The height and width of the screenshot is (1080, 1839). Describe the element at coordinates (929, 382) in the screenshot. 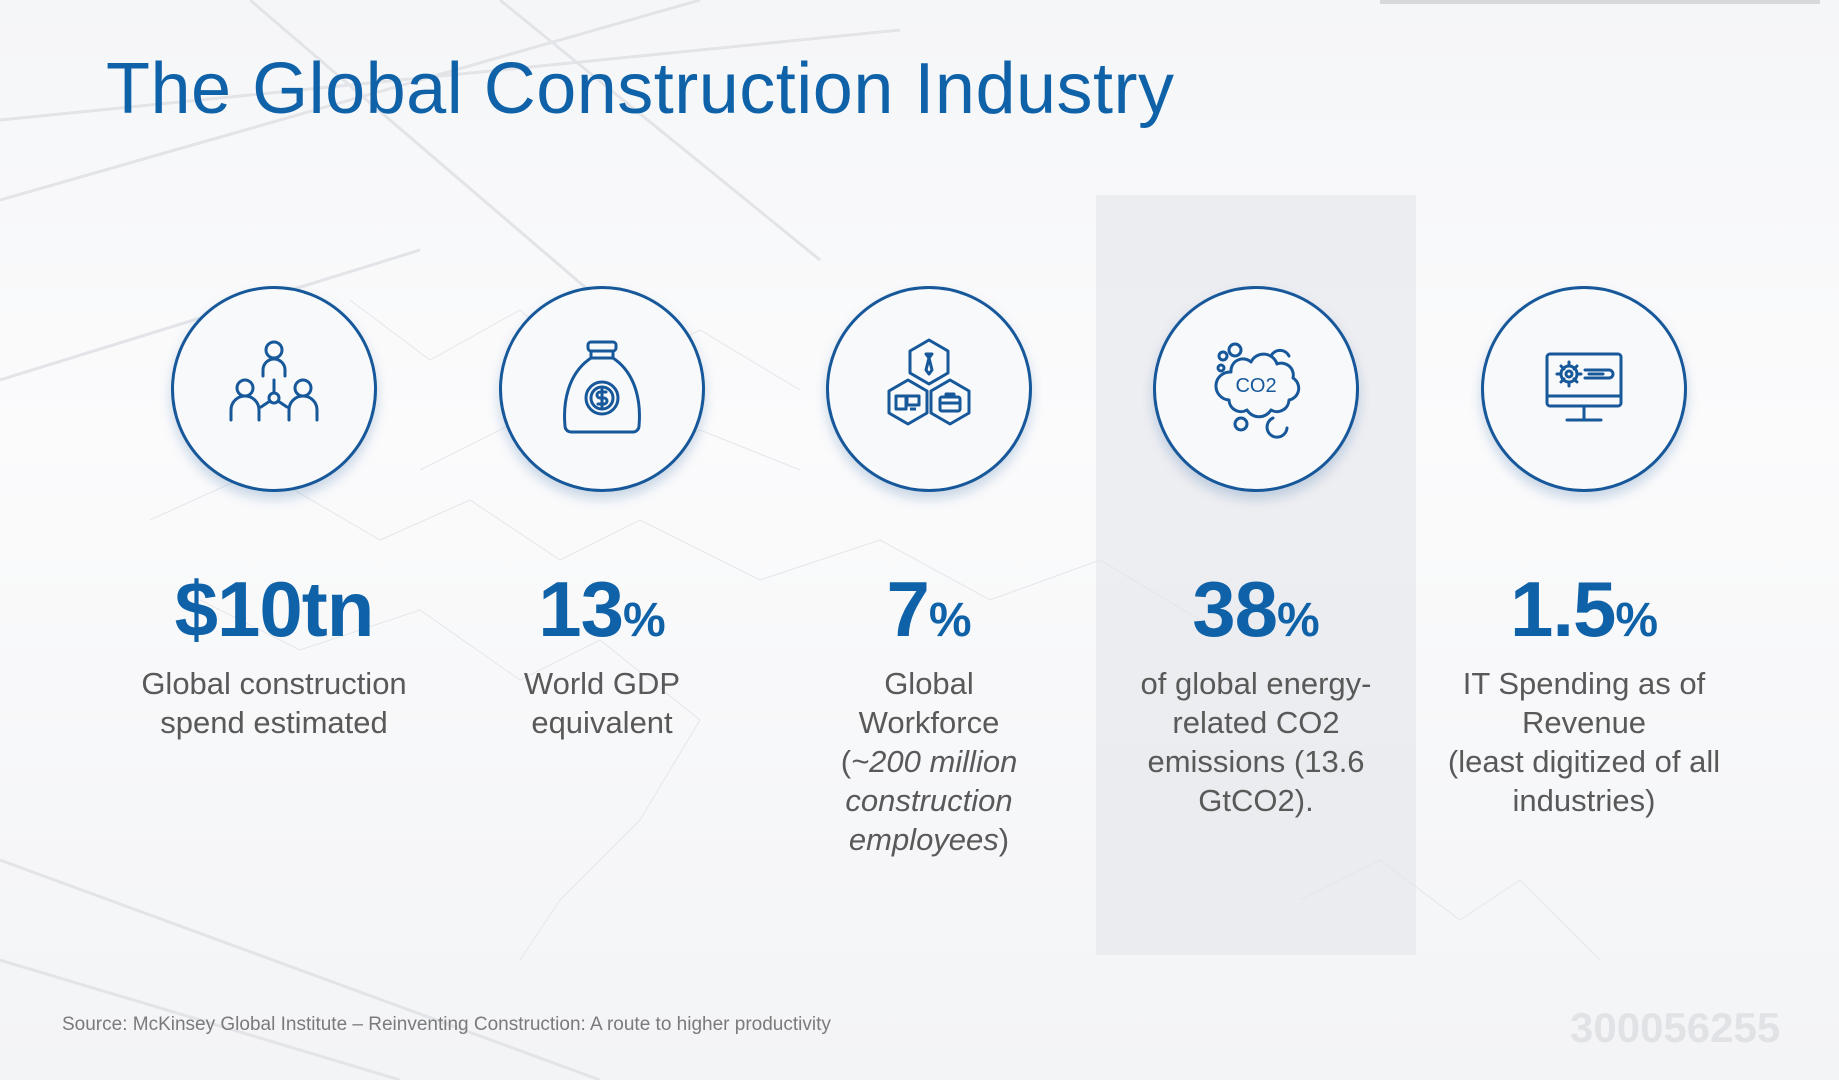

I see `workforce-hexagon-icon` at that location.